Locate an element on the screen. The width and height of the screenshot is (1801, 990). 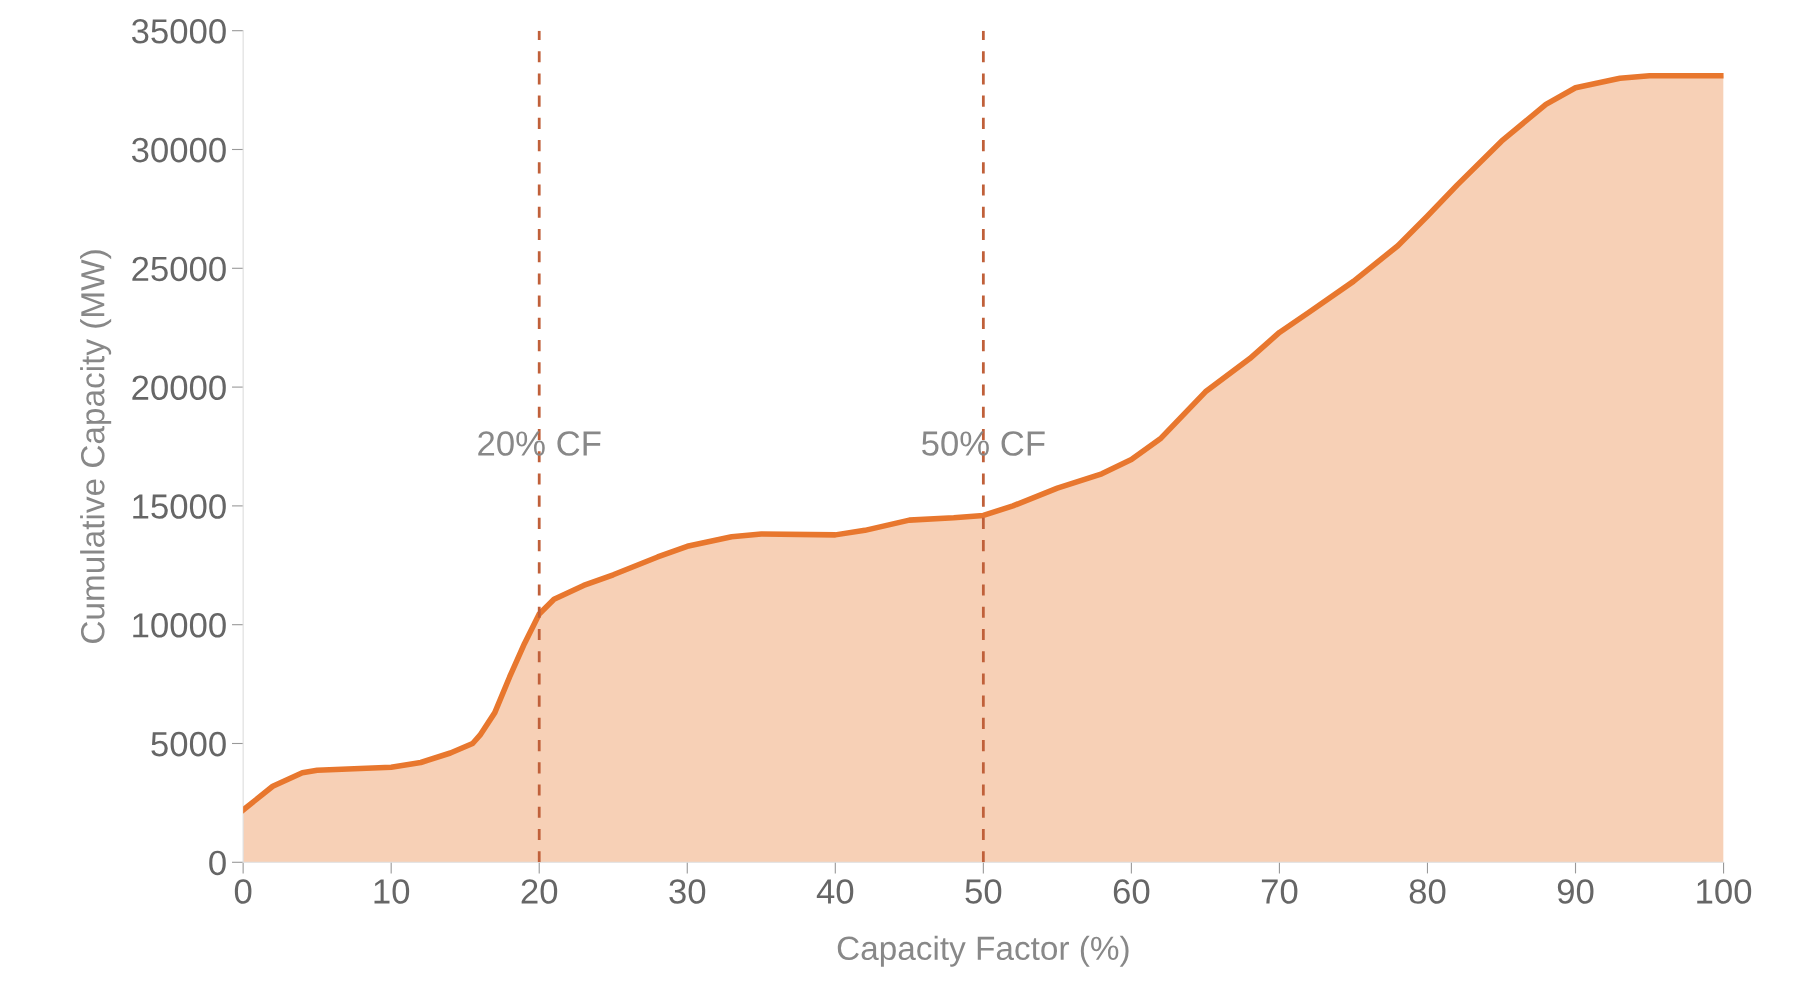
y-tick-label: 20000 is located at coordinates (179, 388).